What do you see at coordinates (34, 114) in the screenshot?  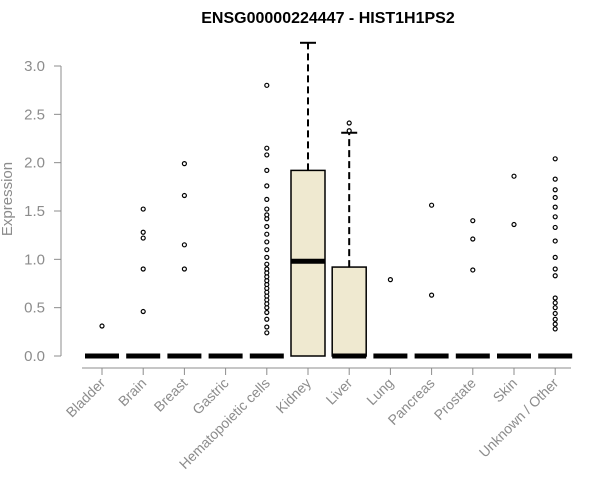 I see `y-tick-label: 2.5` at bounding box center [34, 114].